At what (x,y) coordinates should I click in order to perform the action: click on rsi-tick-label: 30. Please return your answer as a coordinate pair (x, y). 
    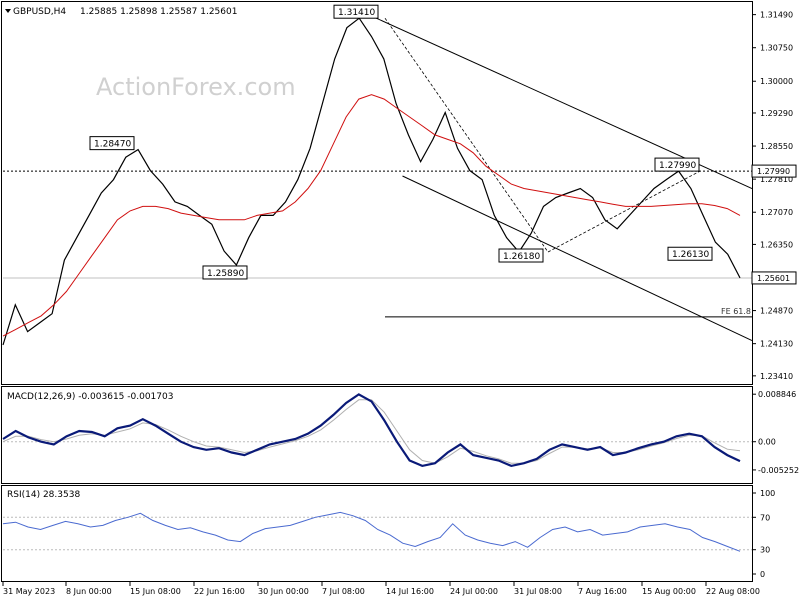
    Looking at the image, I should click on (765, 550).